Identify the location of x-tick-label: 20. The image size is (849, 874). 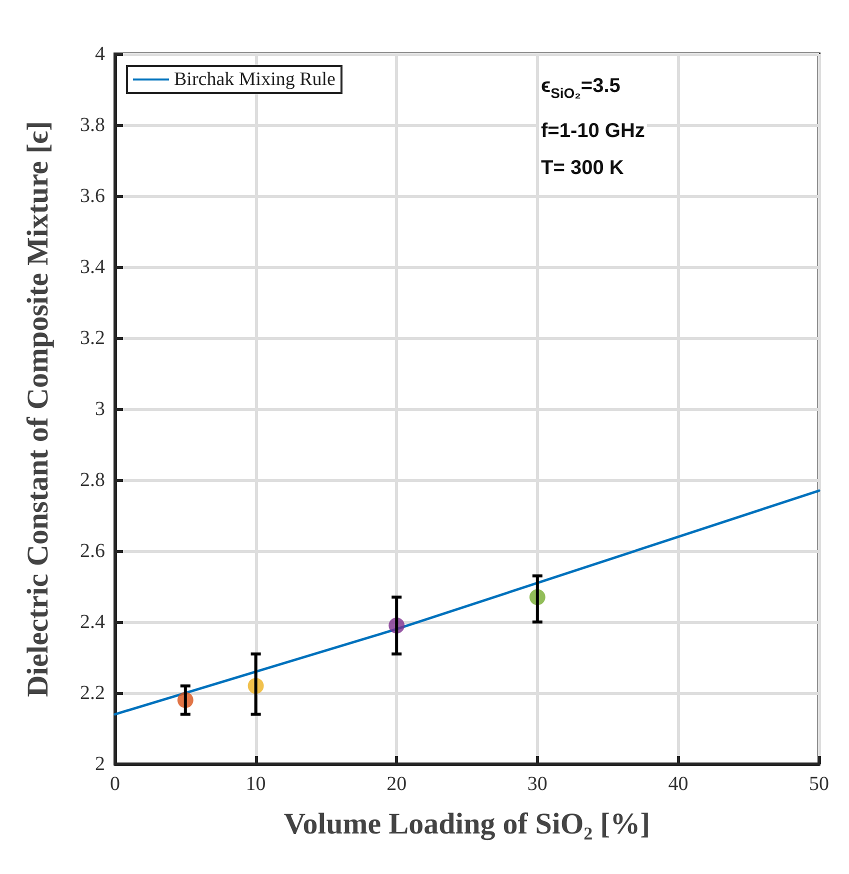
(396, 784).